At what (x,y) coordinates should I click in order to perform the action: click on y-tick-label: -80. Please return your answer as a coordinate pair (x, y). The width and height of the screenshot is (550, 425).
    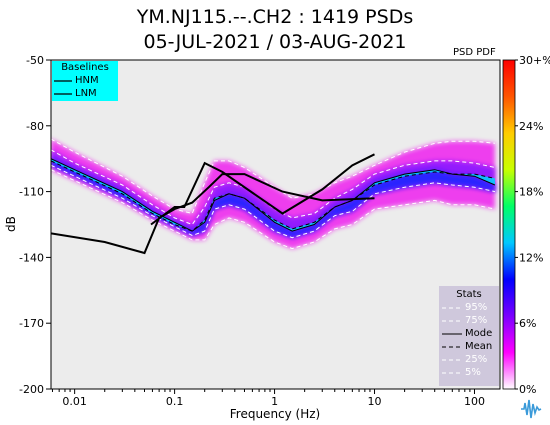
    Looking at the image, I should click on (35, 126).